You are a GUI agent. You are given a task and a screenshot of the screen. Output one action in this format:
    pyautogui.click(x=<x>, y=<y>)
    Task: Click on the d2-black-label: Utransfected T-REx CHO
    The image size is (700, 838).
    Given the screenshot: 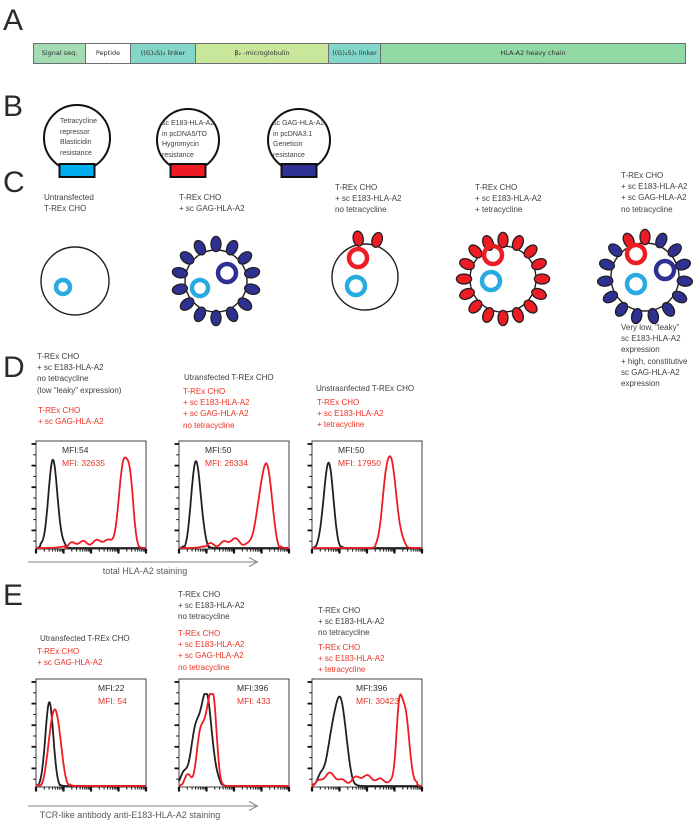 What is the action you would take?
    pyautogui.click(x=229, y=377)
    